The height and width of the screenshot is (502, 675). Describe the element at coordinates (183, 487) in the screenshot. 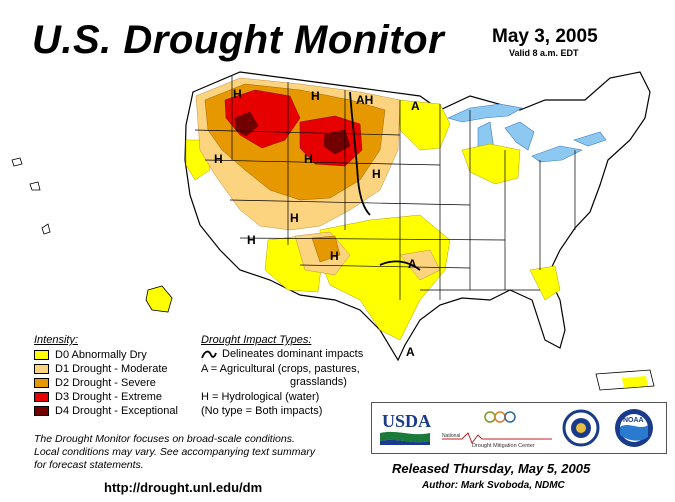

I see `website-link: http://drought.unl.edu/dm` at that location.